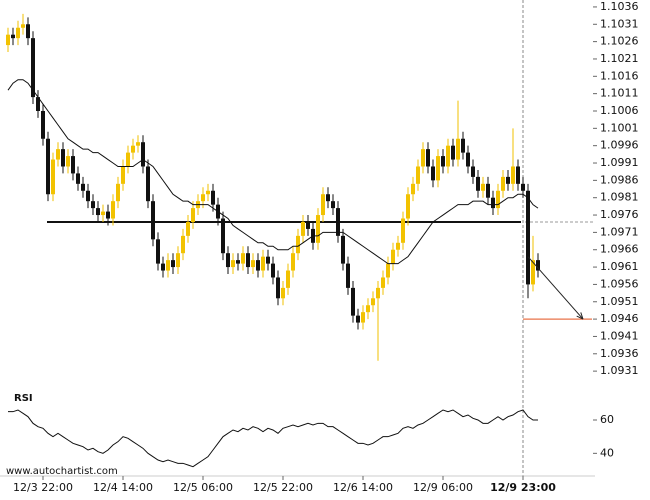 The height and width of the screenshot is (500, 650). What do you see at coordinates (619, 127) in the screenshot?
I see `y-tick-label: 1.1001` at bounding box center [619, 127].